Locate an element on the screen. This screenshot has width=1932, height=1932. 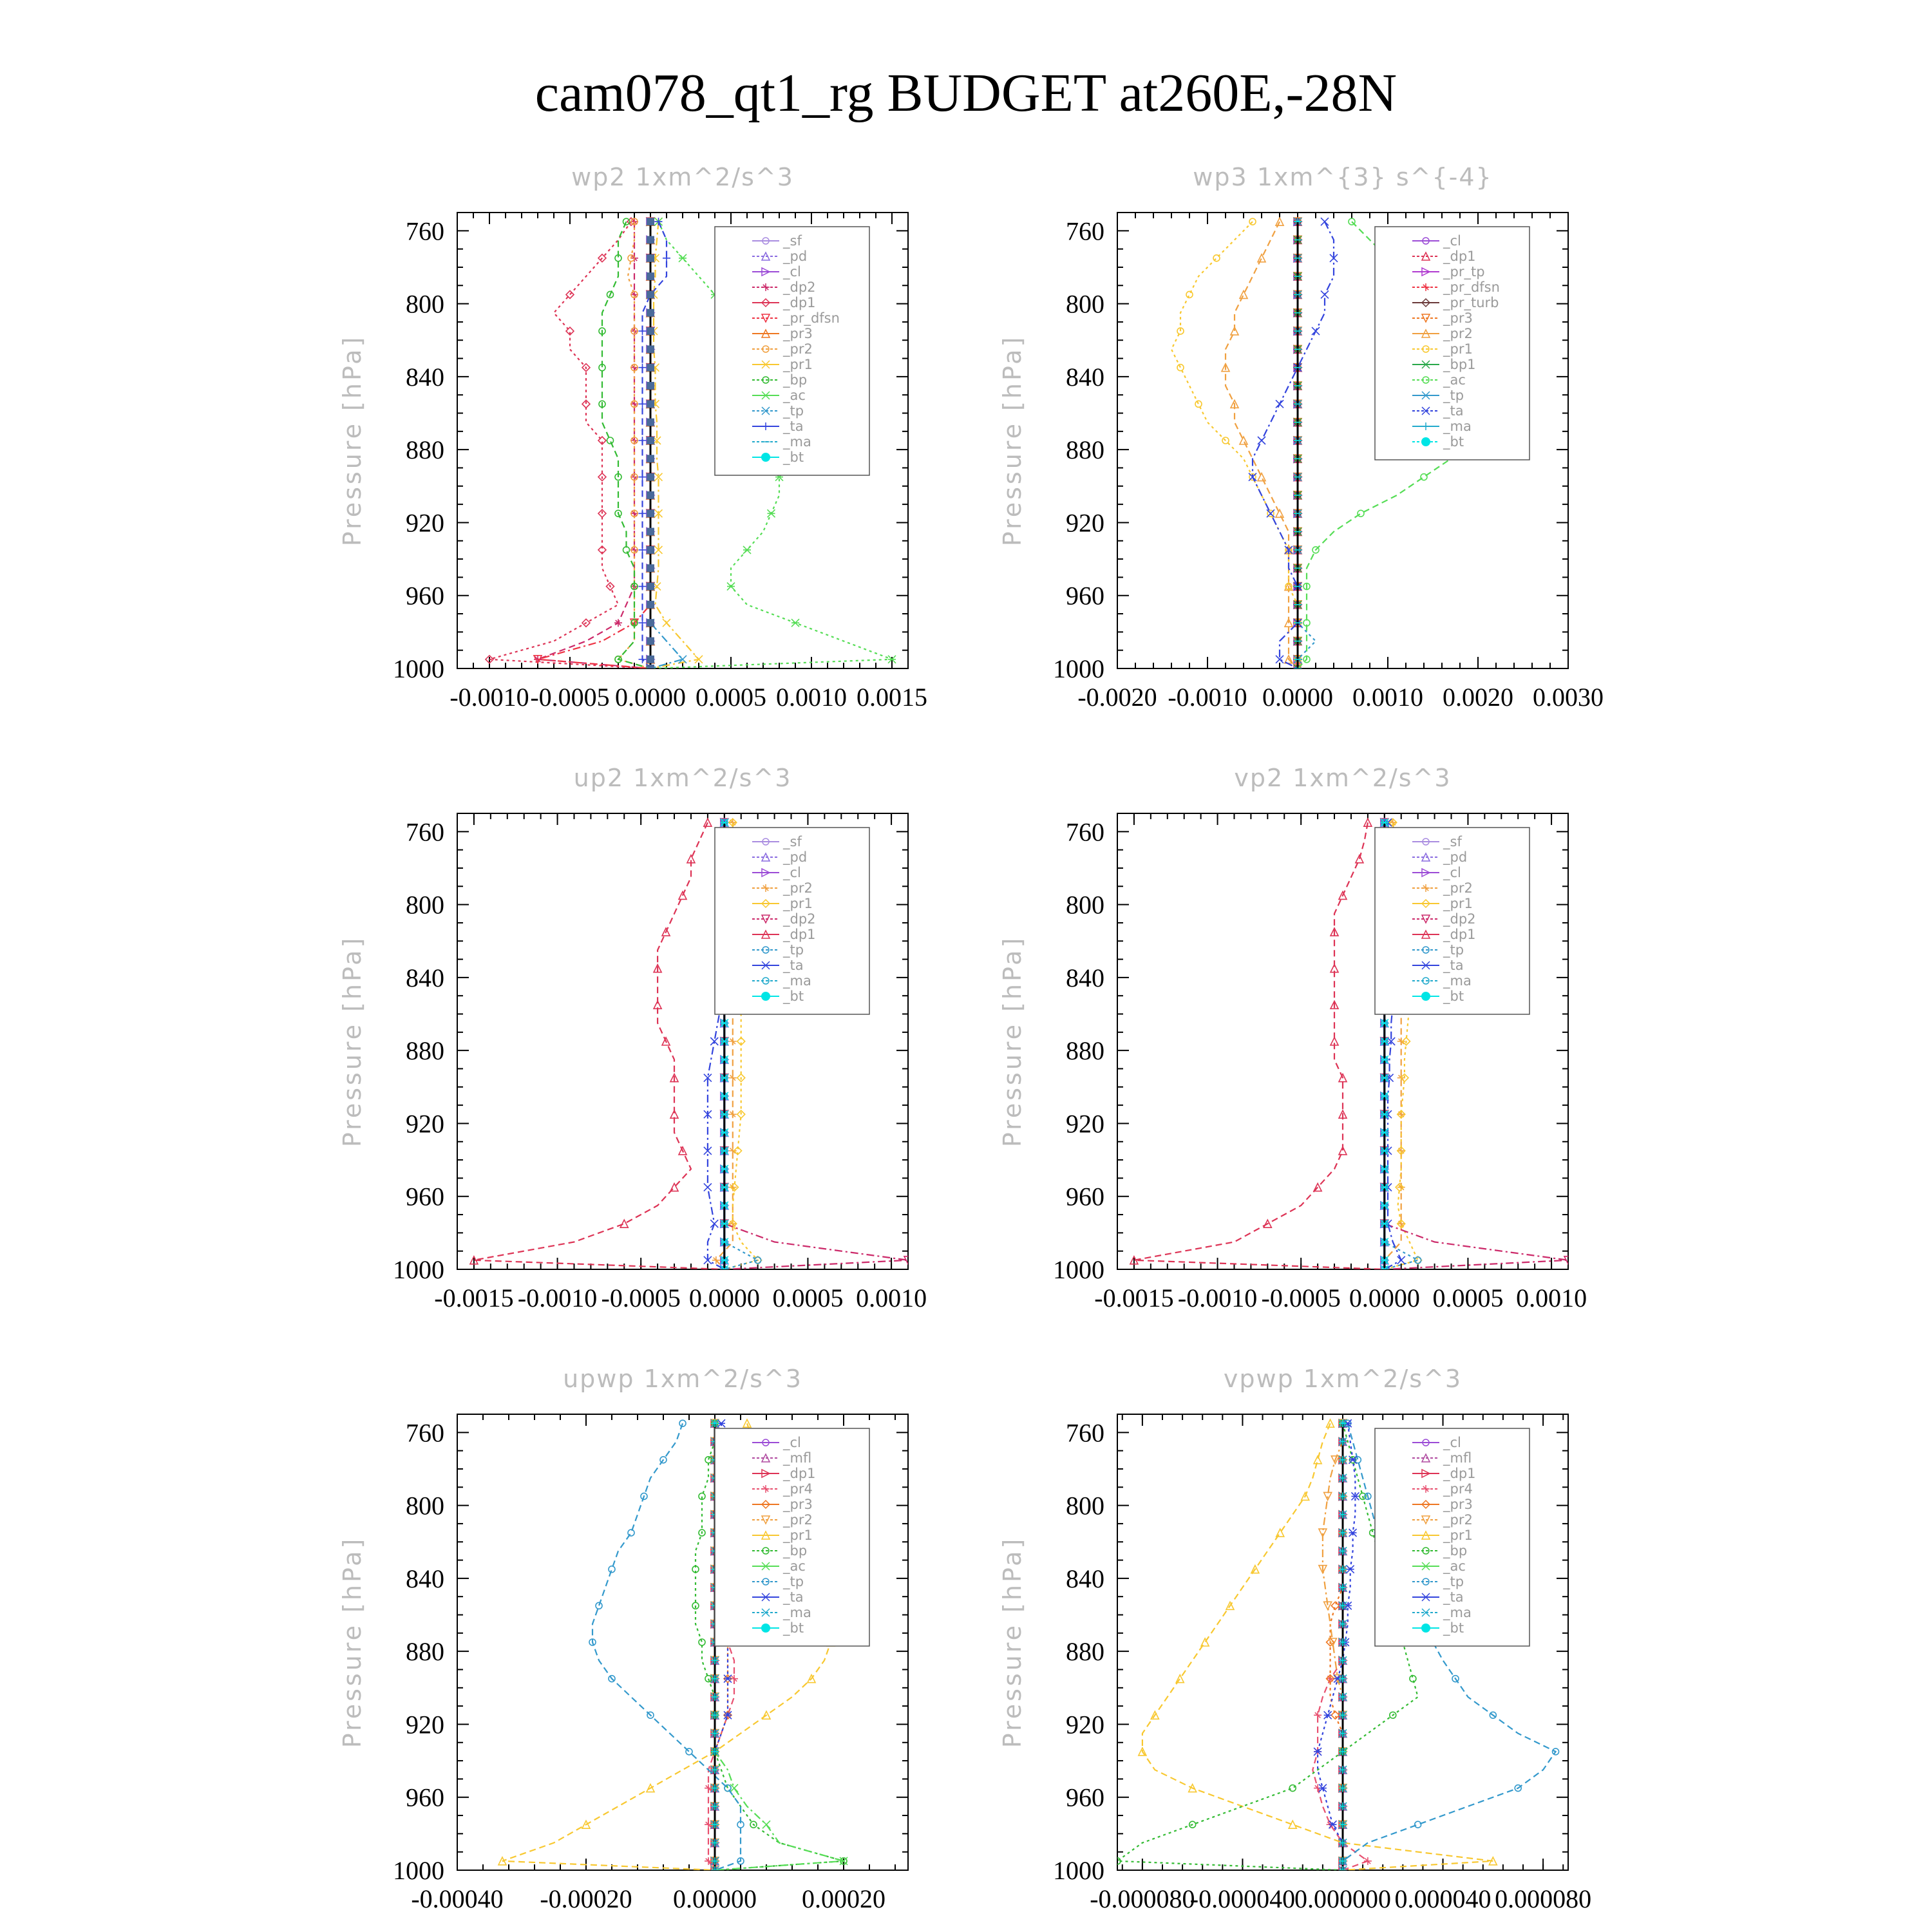
legend-label: _cl is located at coordinates (791, 1443).